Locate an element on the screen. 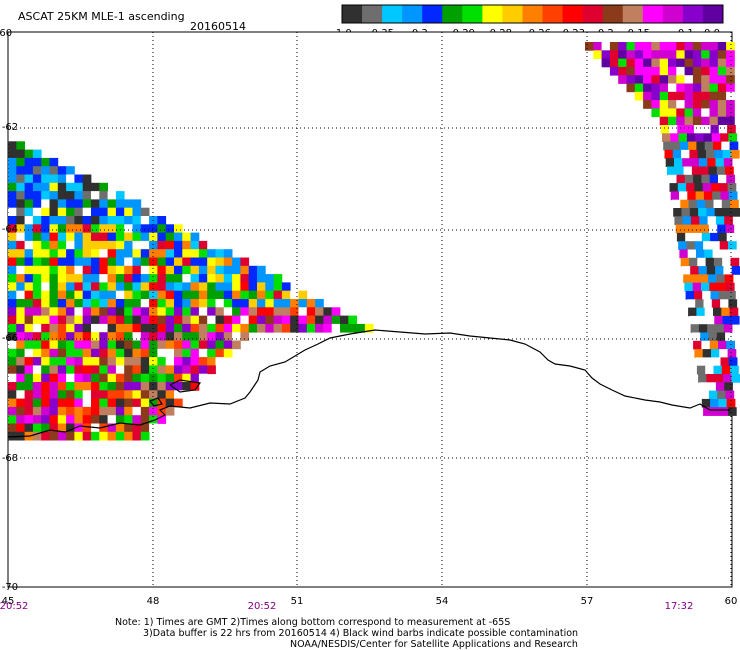  lon-label: 54 is located at coordinates (442, 601).